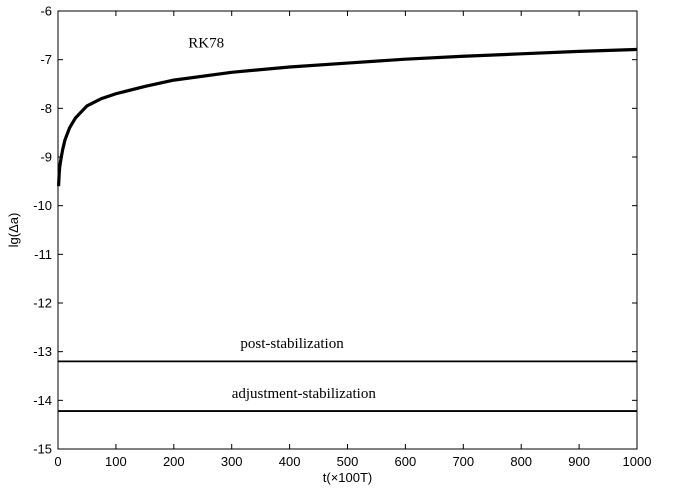 This screenshot has width=682, height=489. Describe the element at coordinates (174, 461) in the screenshot. I see `x-tick-label: 200` at that location.